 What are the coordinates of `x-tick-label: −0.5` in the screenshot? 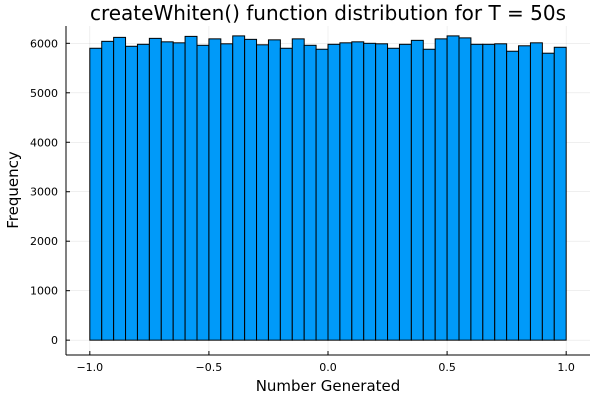 It's located at (209, 367).